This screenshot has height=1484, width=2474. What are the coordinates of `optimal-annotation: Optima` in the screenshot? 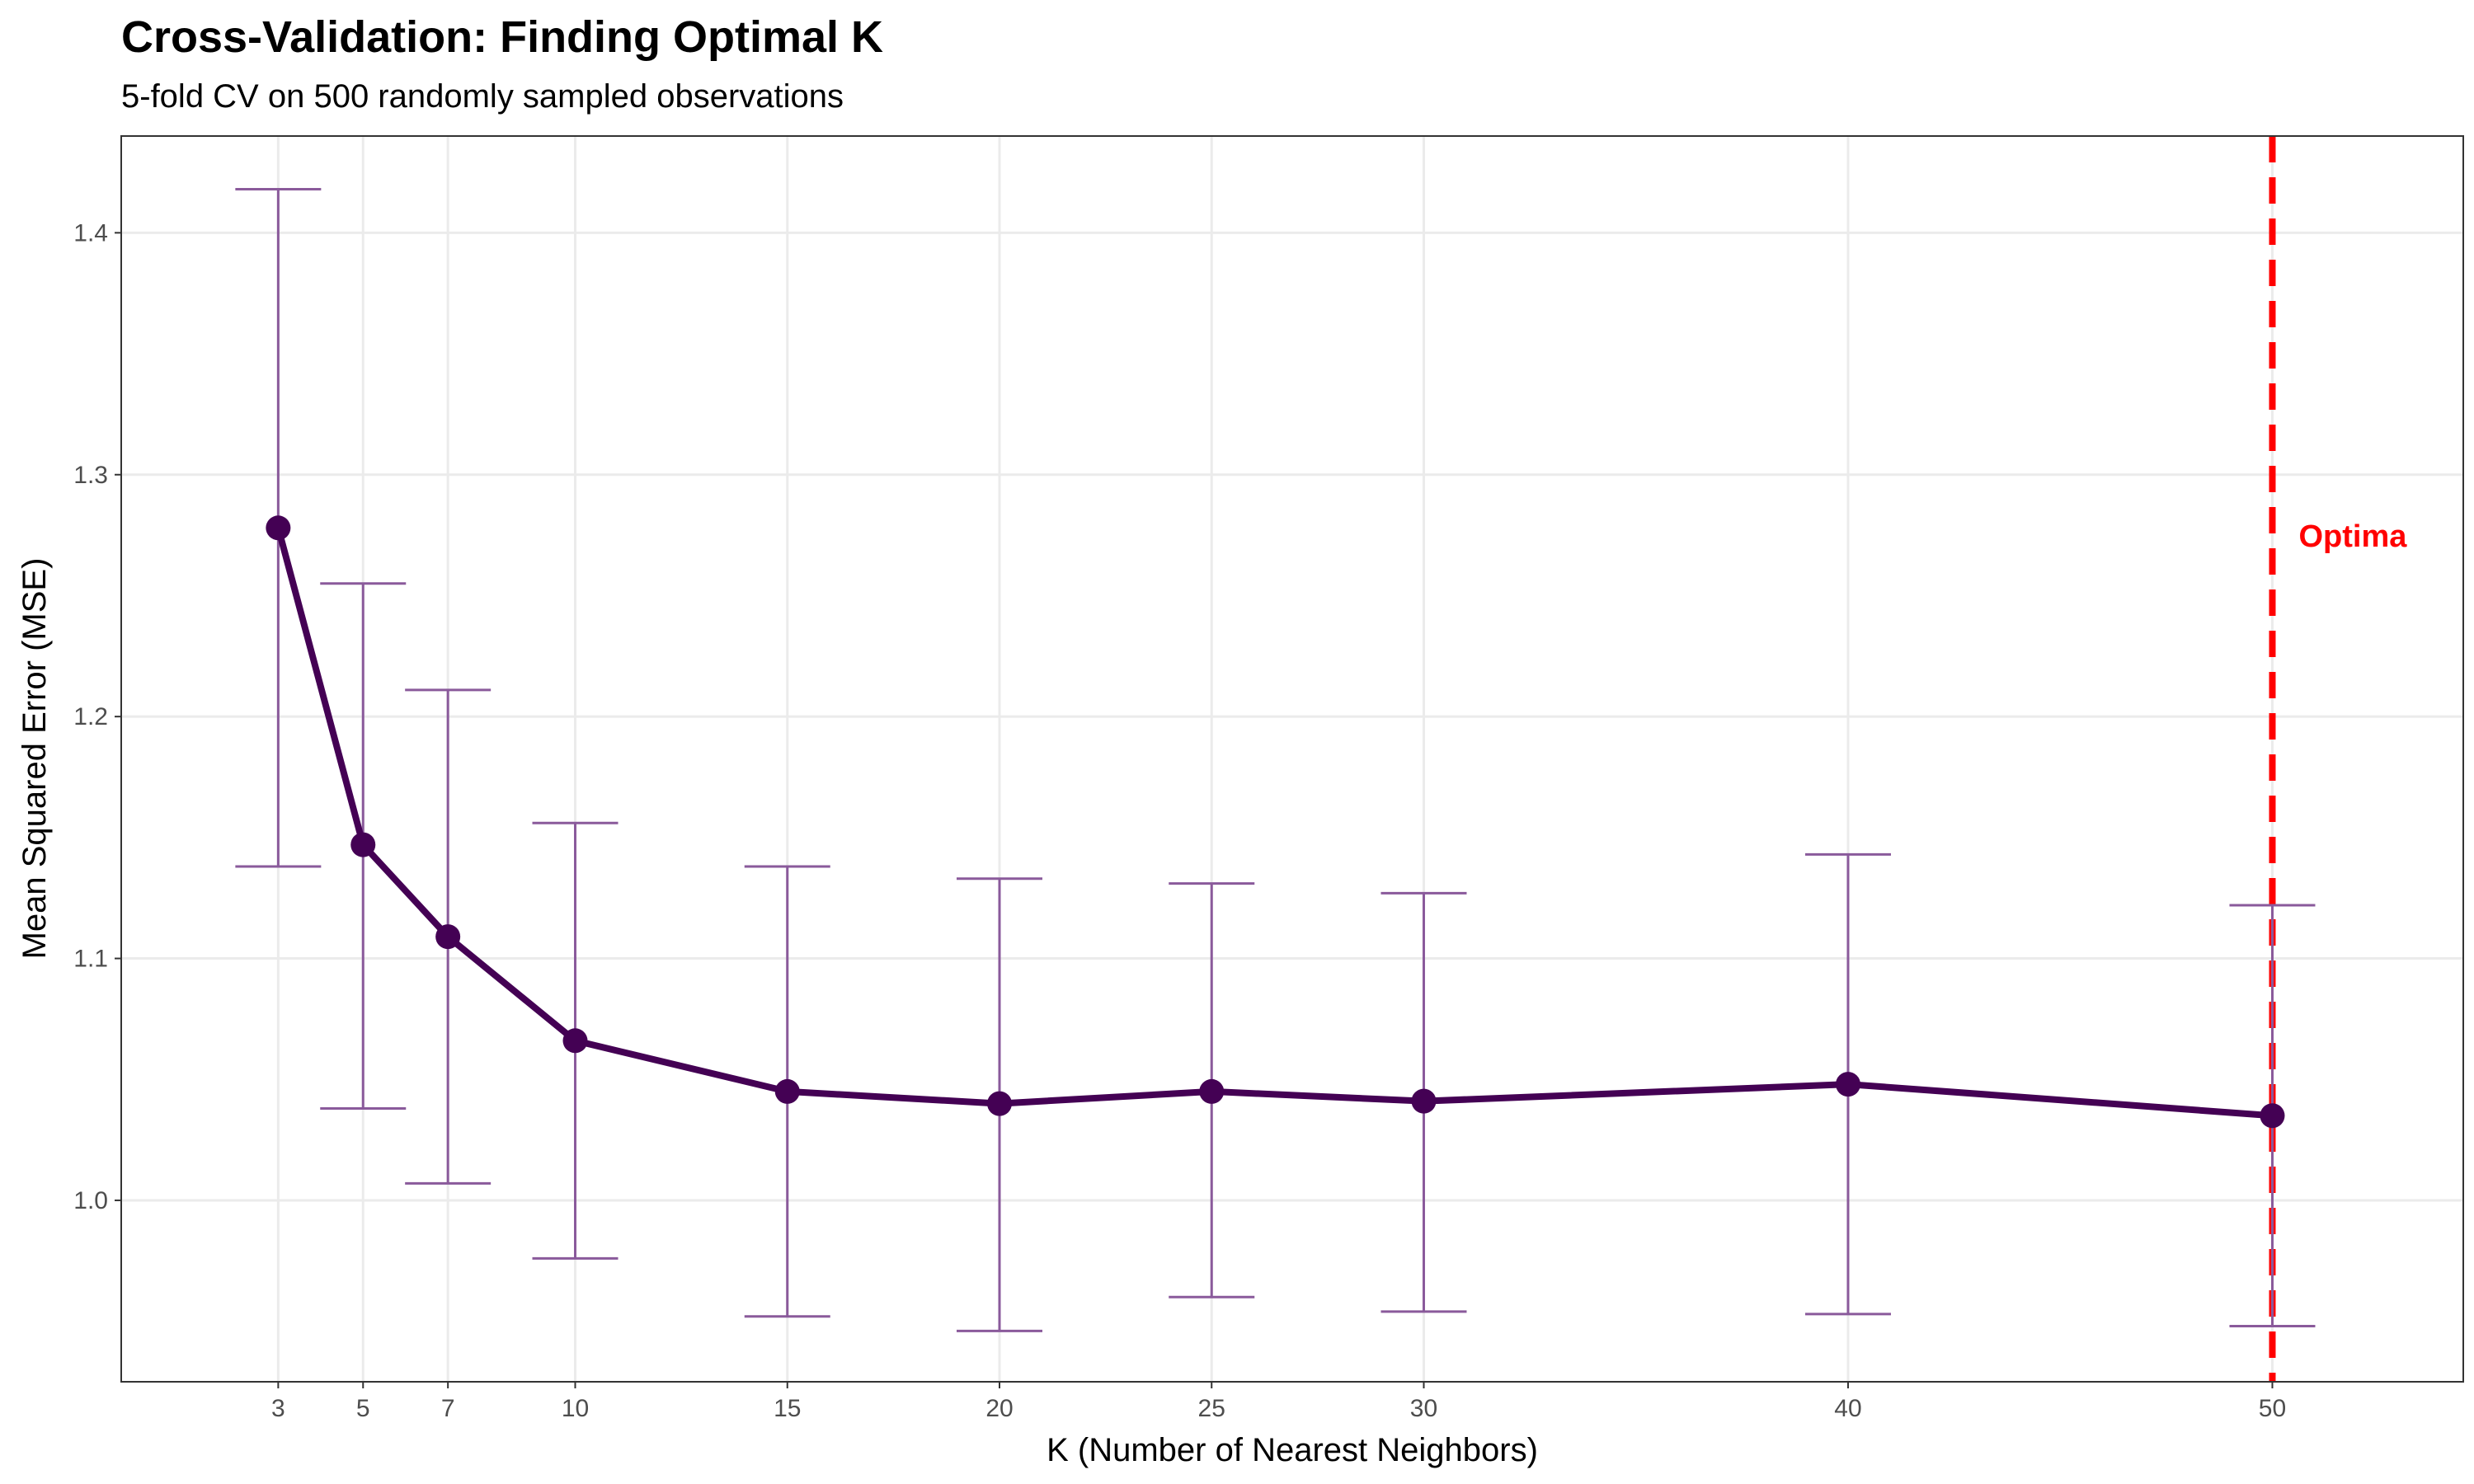 It's located at (2352, 536).